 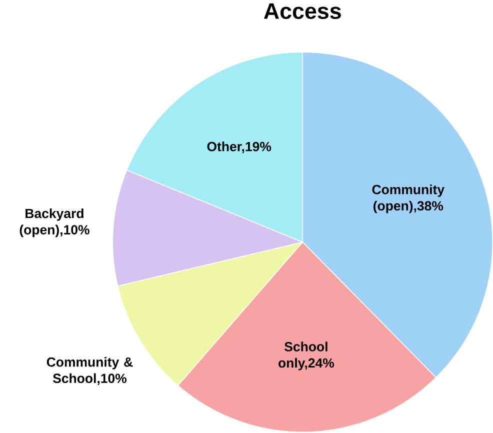 I want to click on slice-label: Community & School,10%, so click(x=89, y=371).